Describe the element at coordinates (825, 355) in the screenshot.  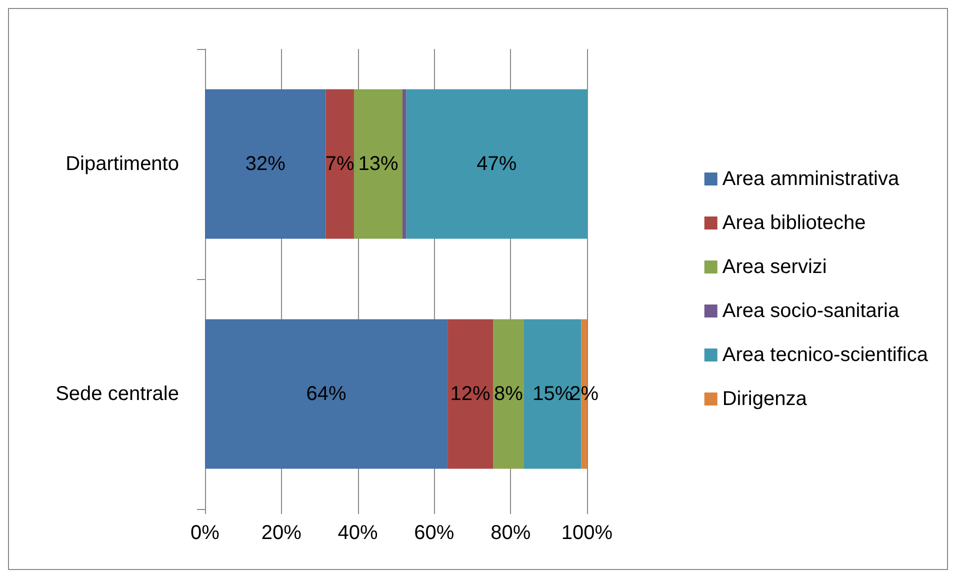
I see `legend-label: Area tecnico-scientifica` at that location.